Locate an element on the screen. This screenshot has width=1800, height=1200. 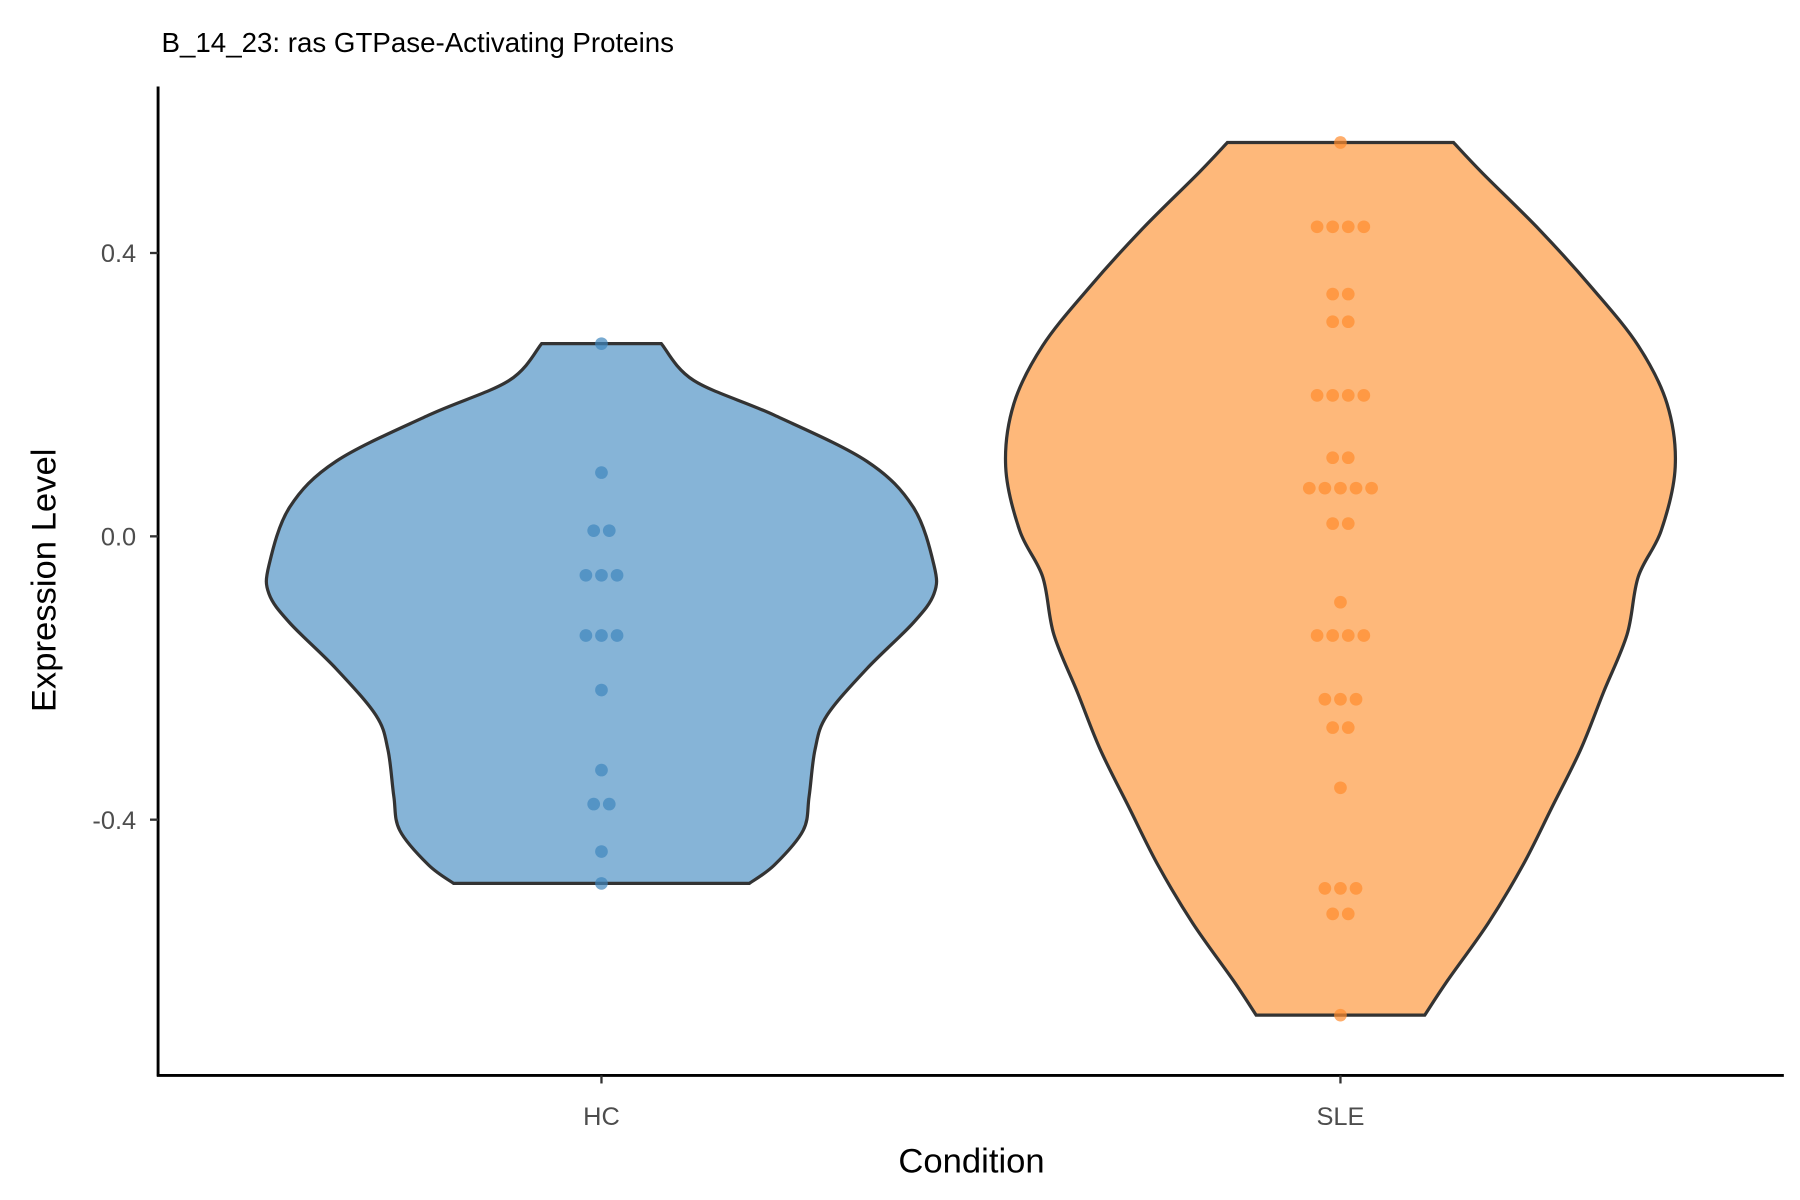
x-tick-label: SLE is located at coordinates (1340, 1117).